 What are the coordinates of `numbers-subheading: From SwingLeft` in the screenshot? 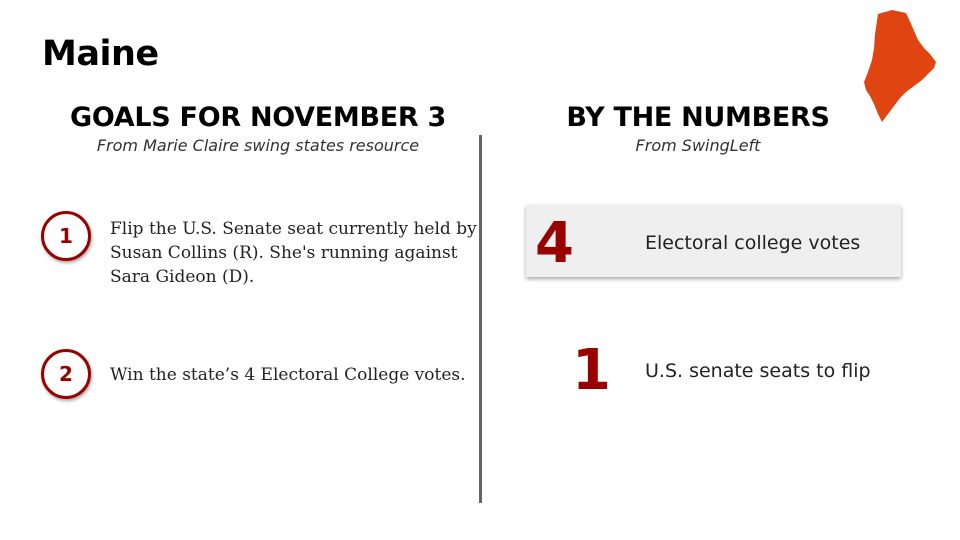 It's located at (698, 145).